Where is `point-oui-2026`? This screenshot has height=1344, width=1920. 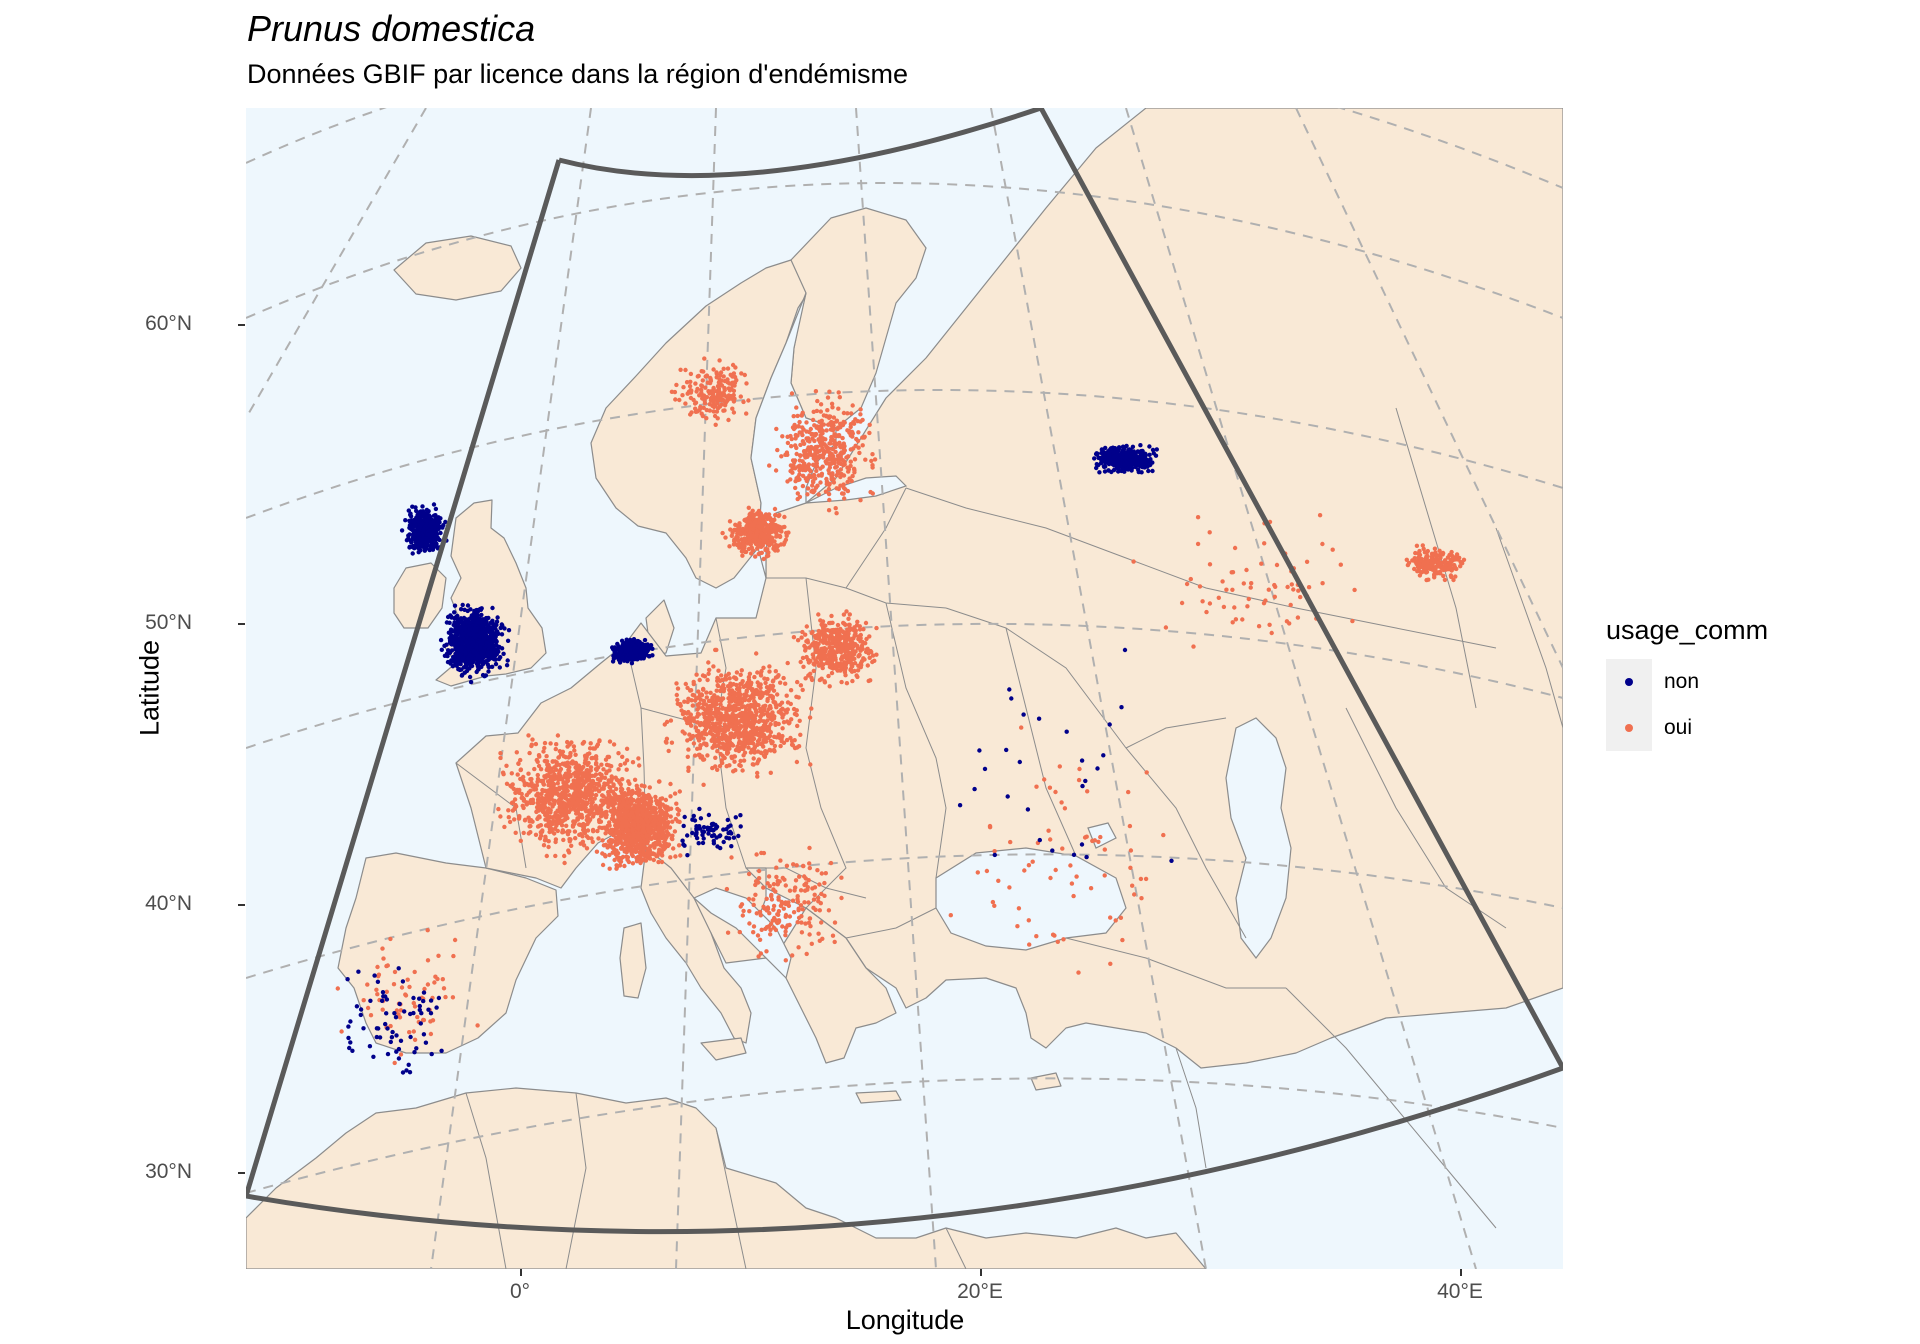 point-oui-2026 is located at coordinates (790, 738).